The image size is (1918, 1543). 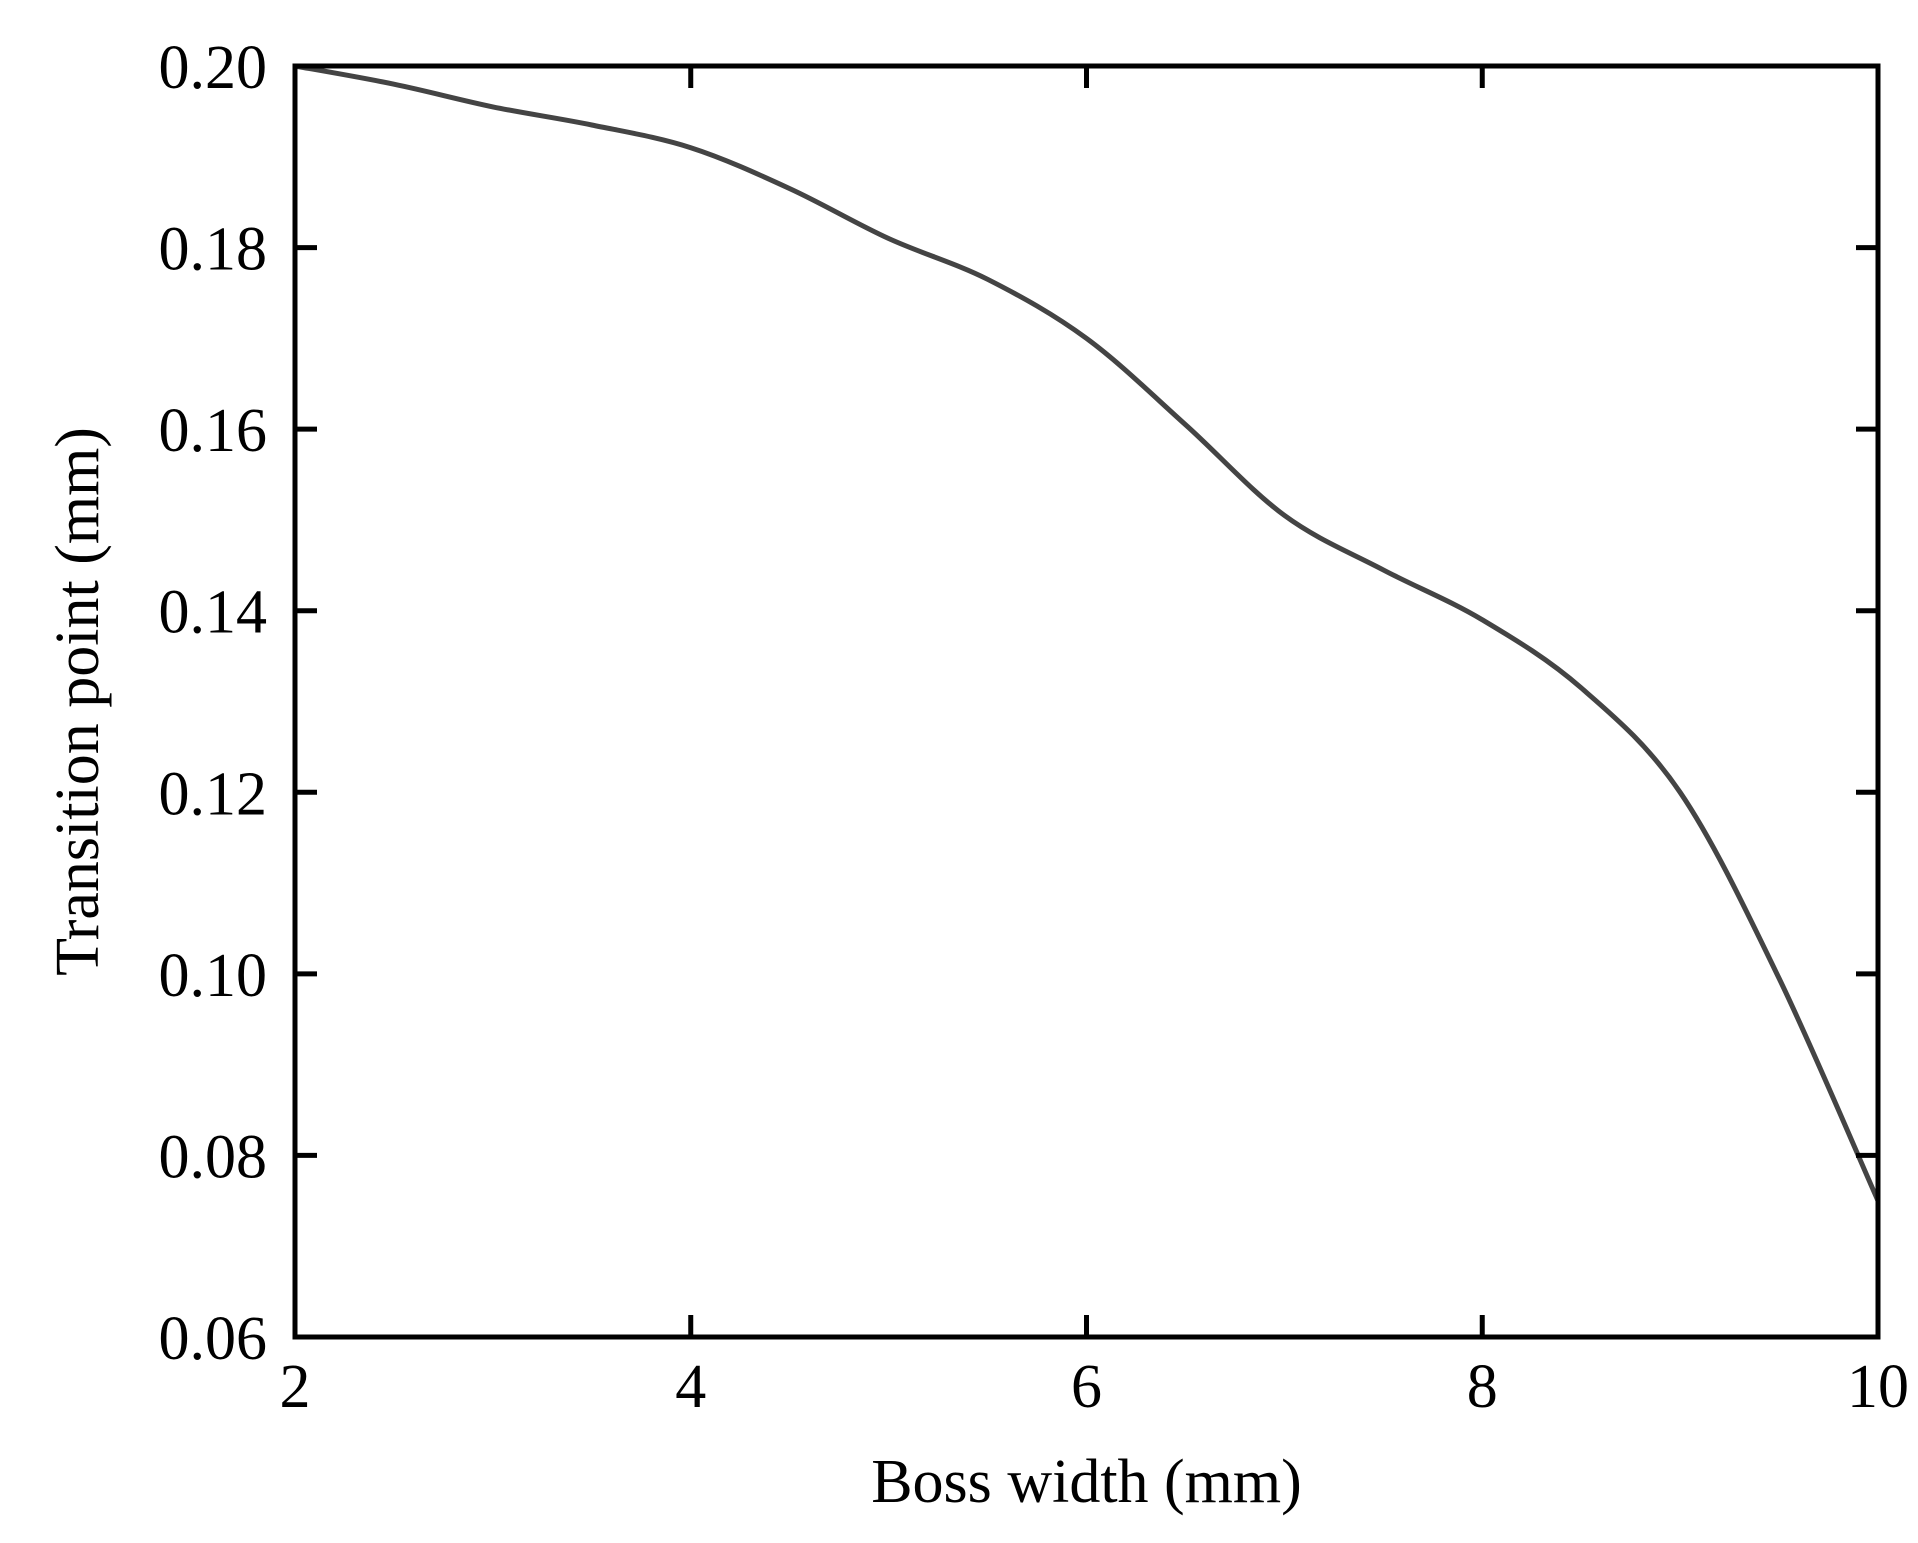 I want to click on x-tick-label: 6, so click(x=1086, y=1387).